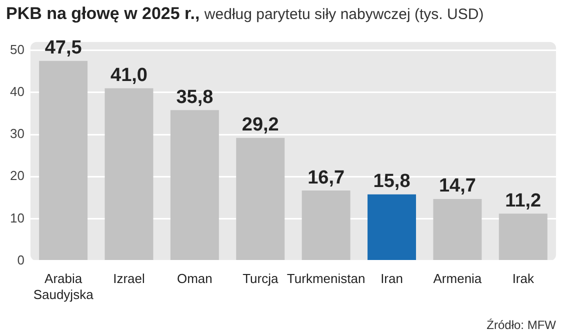 This screenshot has width=564, height=334. I want to click on data-label: 41,0, so click(129, 75).